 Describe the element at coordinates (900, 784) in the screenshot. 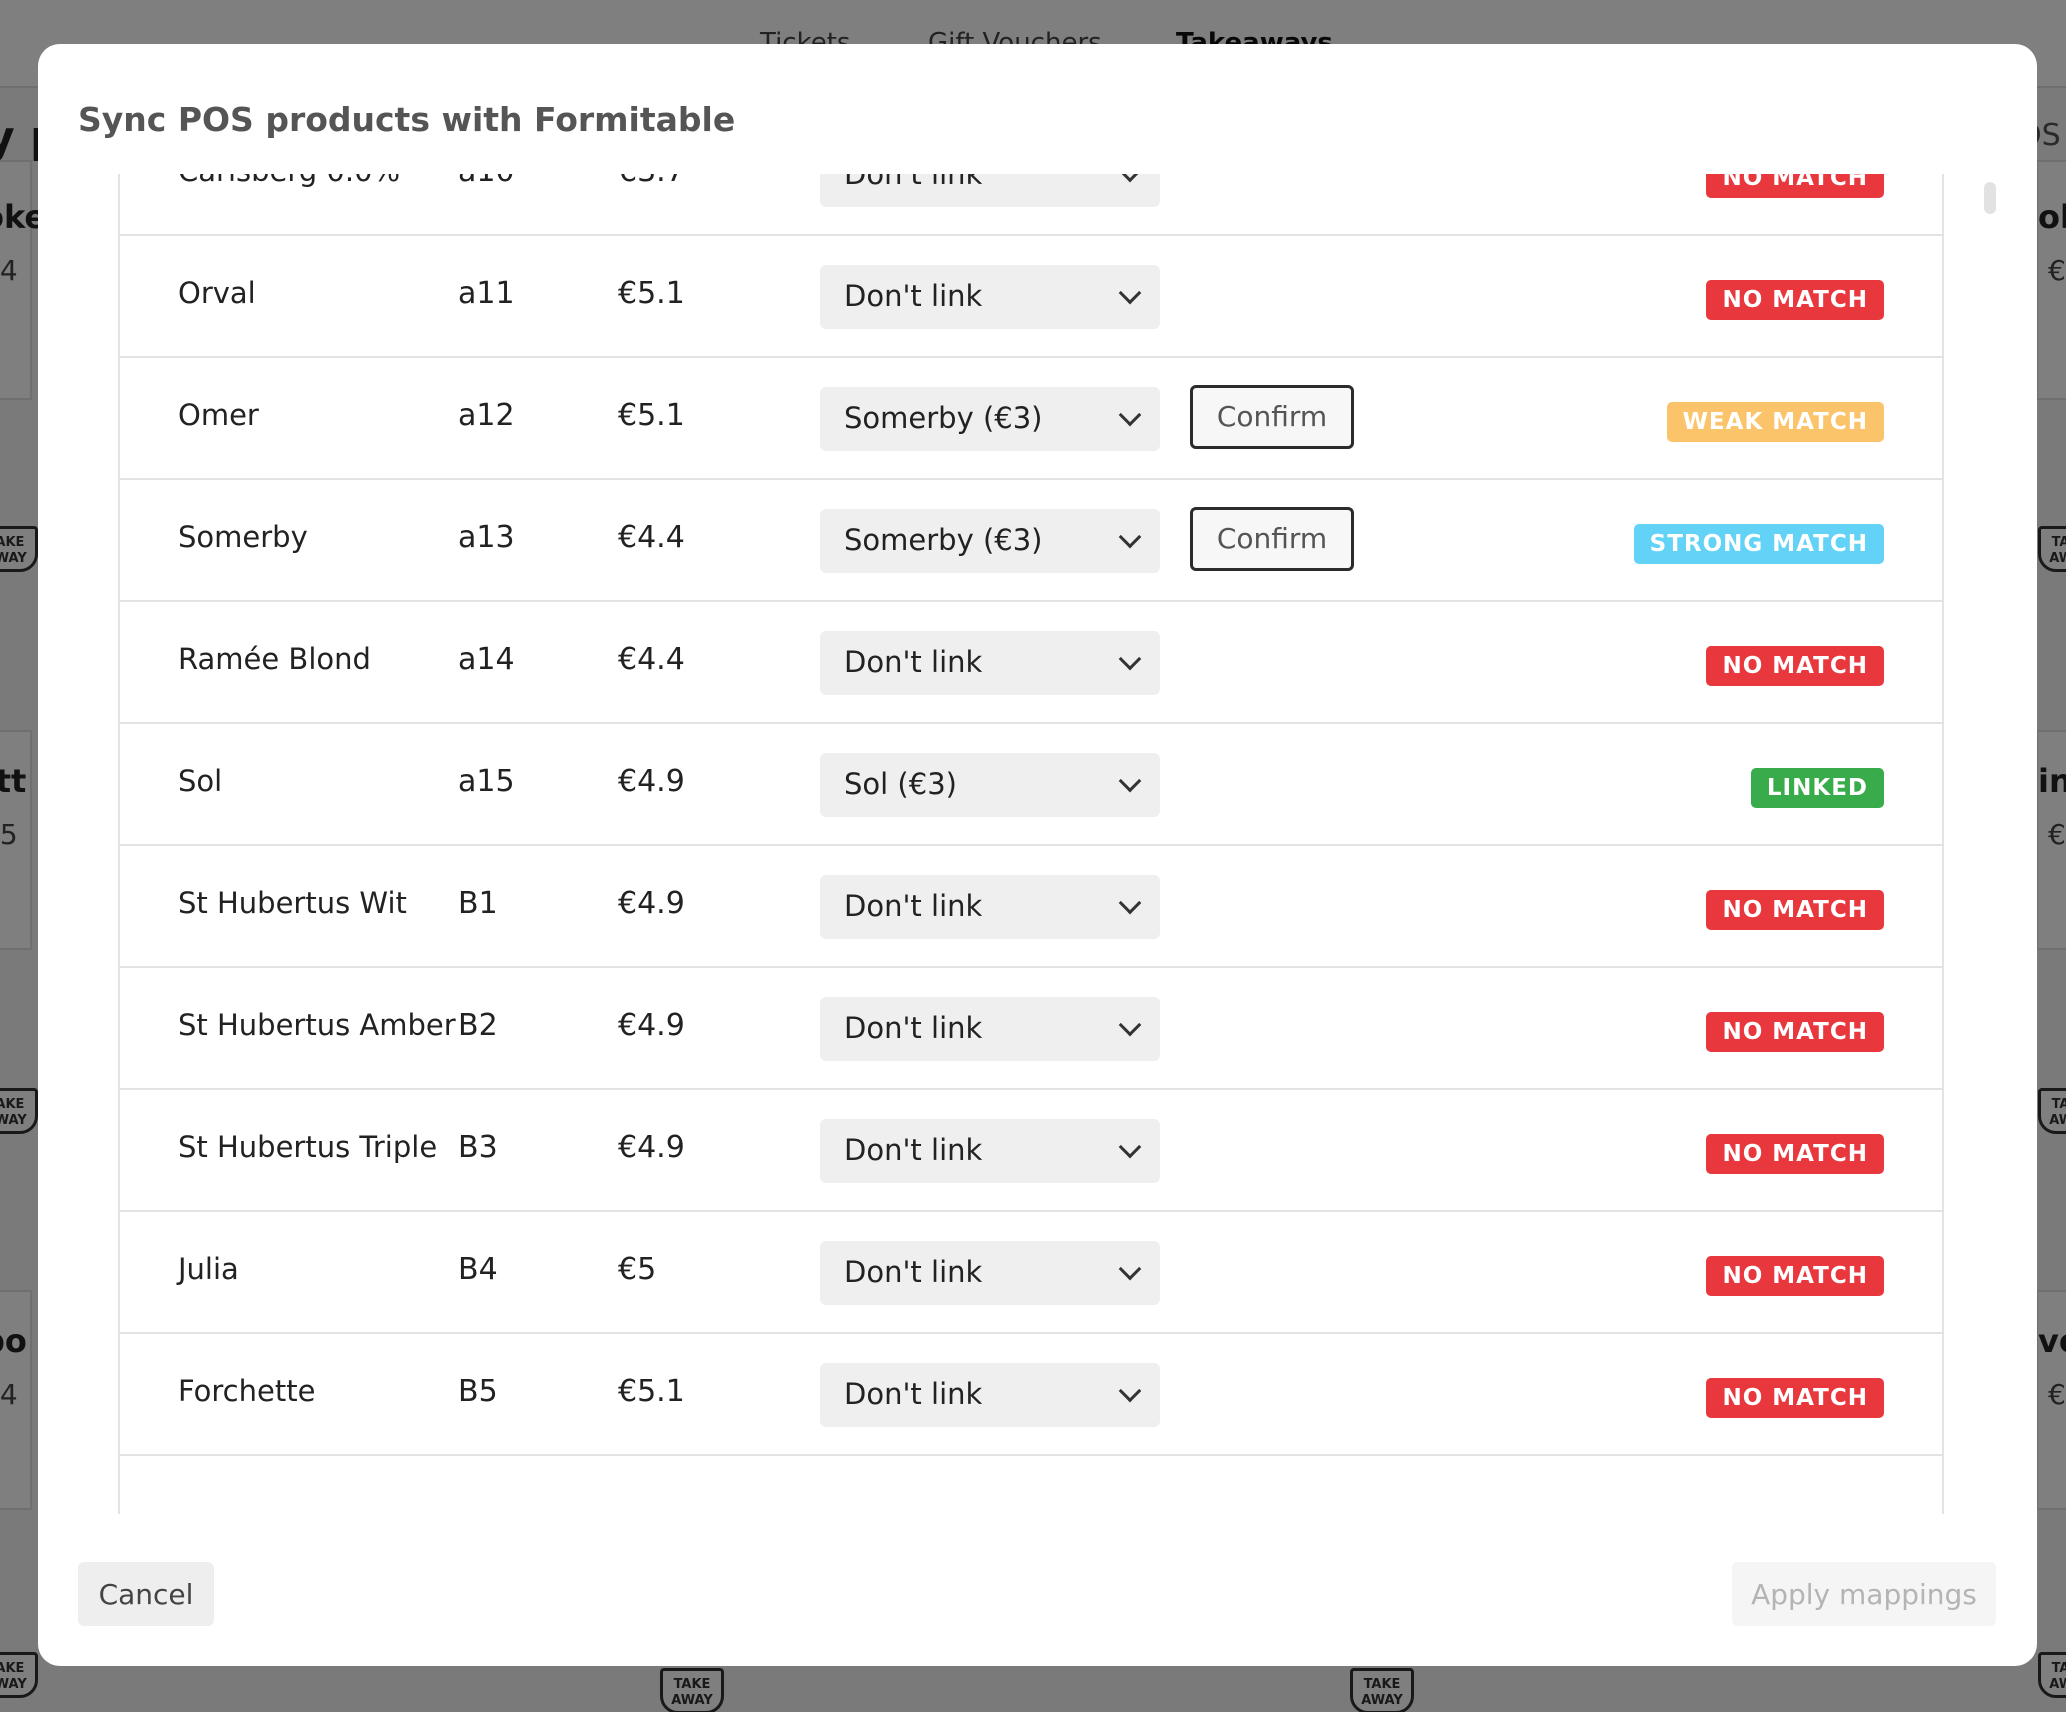

I see `select-value: Sol (€3)` at that location.